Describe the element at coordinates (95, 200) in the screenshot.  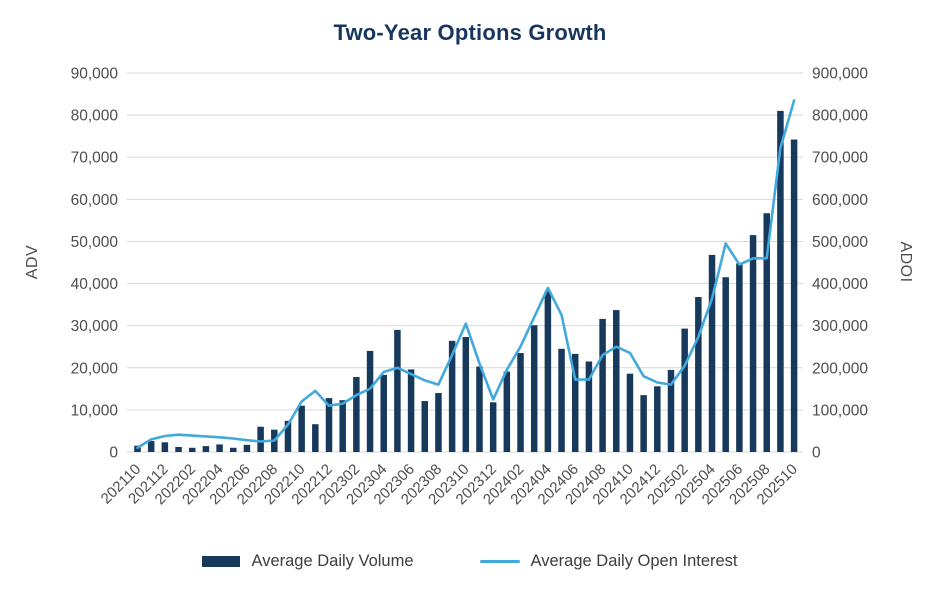
I see `y-axis-tick-label-left: 60,000` at that location.